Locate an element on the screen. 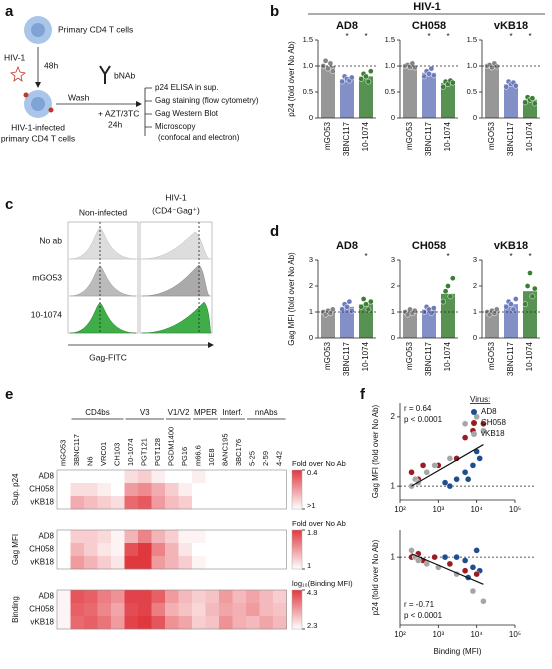 This screenshot has height=669, width=552. group-label: CD4bs is located at coordinates (97, 412).